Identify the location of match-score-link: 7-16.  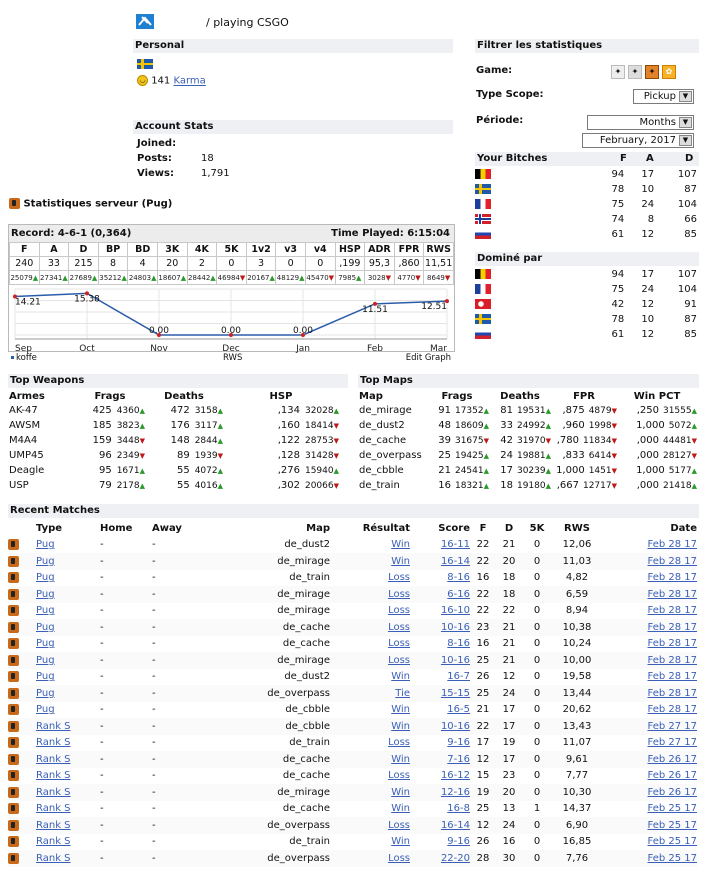
(458, 759).